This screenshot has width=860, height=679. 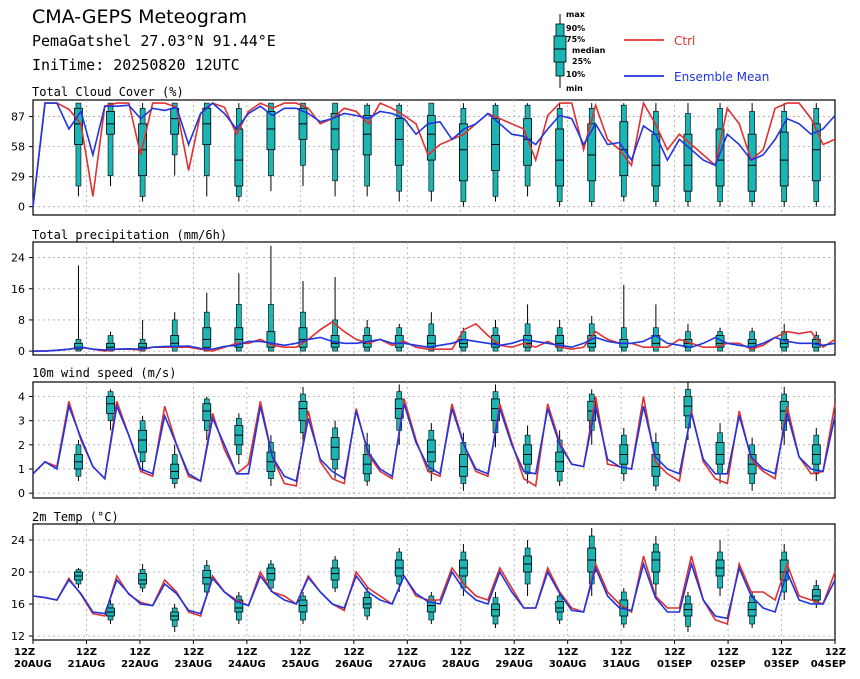 What do you see at coordinates (300, 664) in the screenshot?
I see `x-tick-date: 25AUG` at bounding box center [300, 664].